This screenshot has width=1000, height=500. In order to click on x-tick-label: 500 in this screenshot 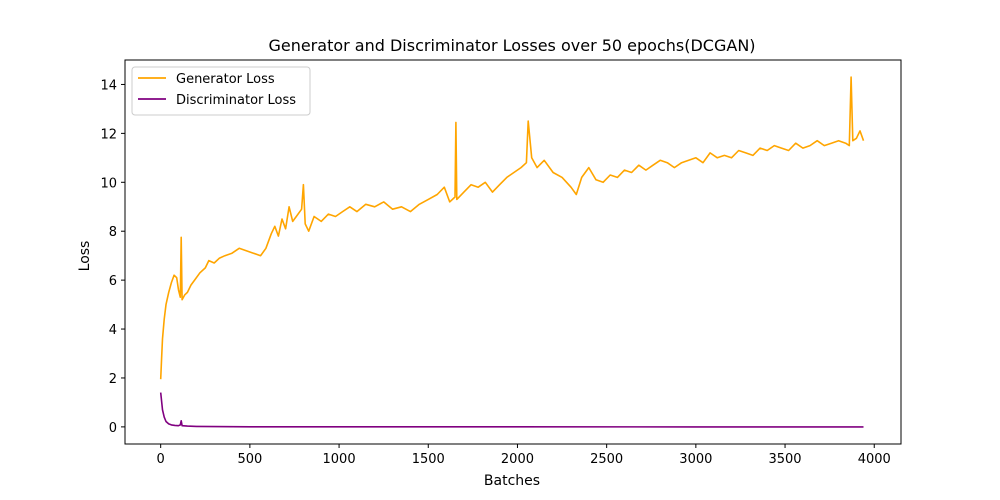, I will do `click(249, 459)`.